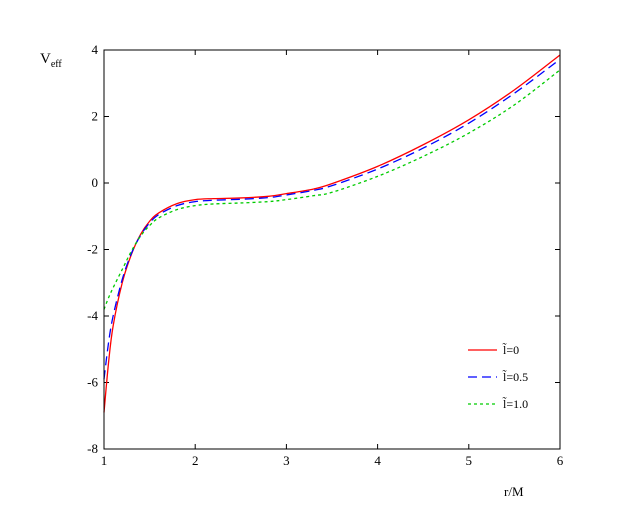 Image resolution: width=623 pixels, height=527 pixels. What do you see at coordinates (377, 460) in the screenshot?
I see `x-tick-label: 4` at bounding box center [377, 460].